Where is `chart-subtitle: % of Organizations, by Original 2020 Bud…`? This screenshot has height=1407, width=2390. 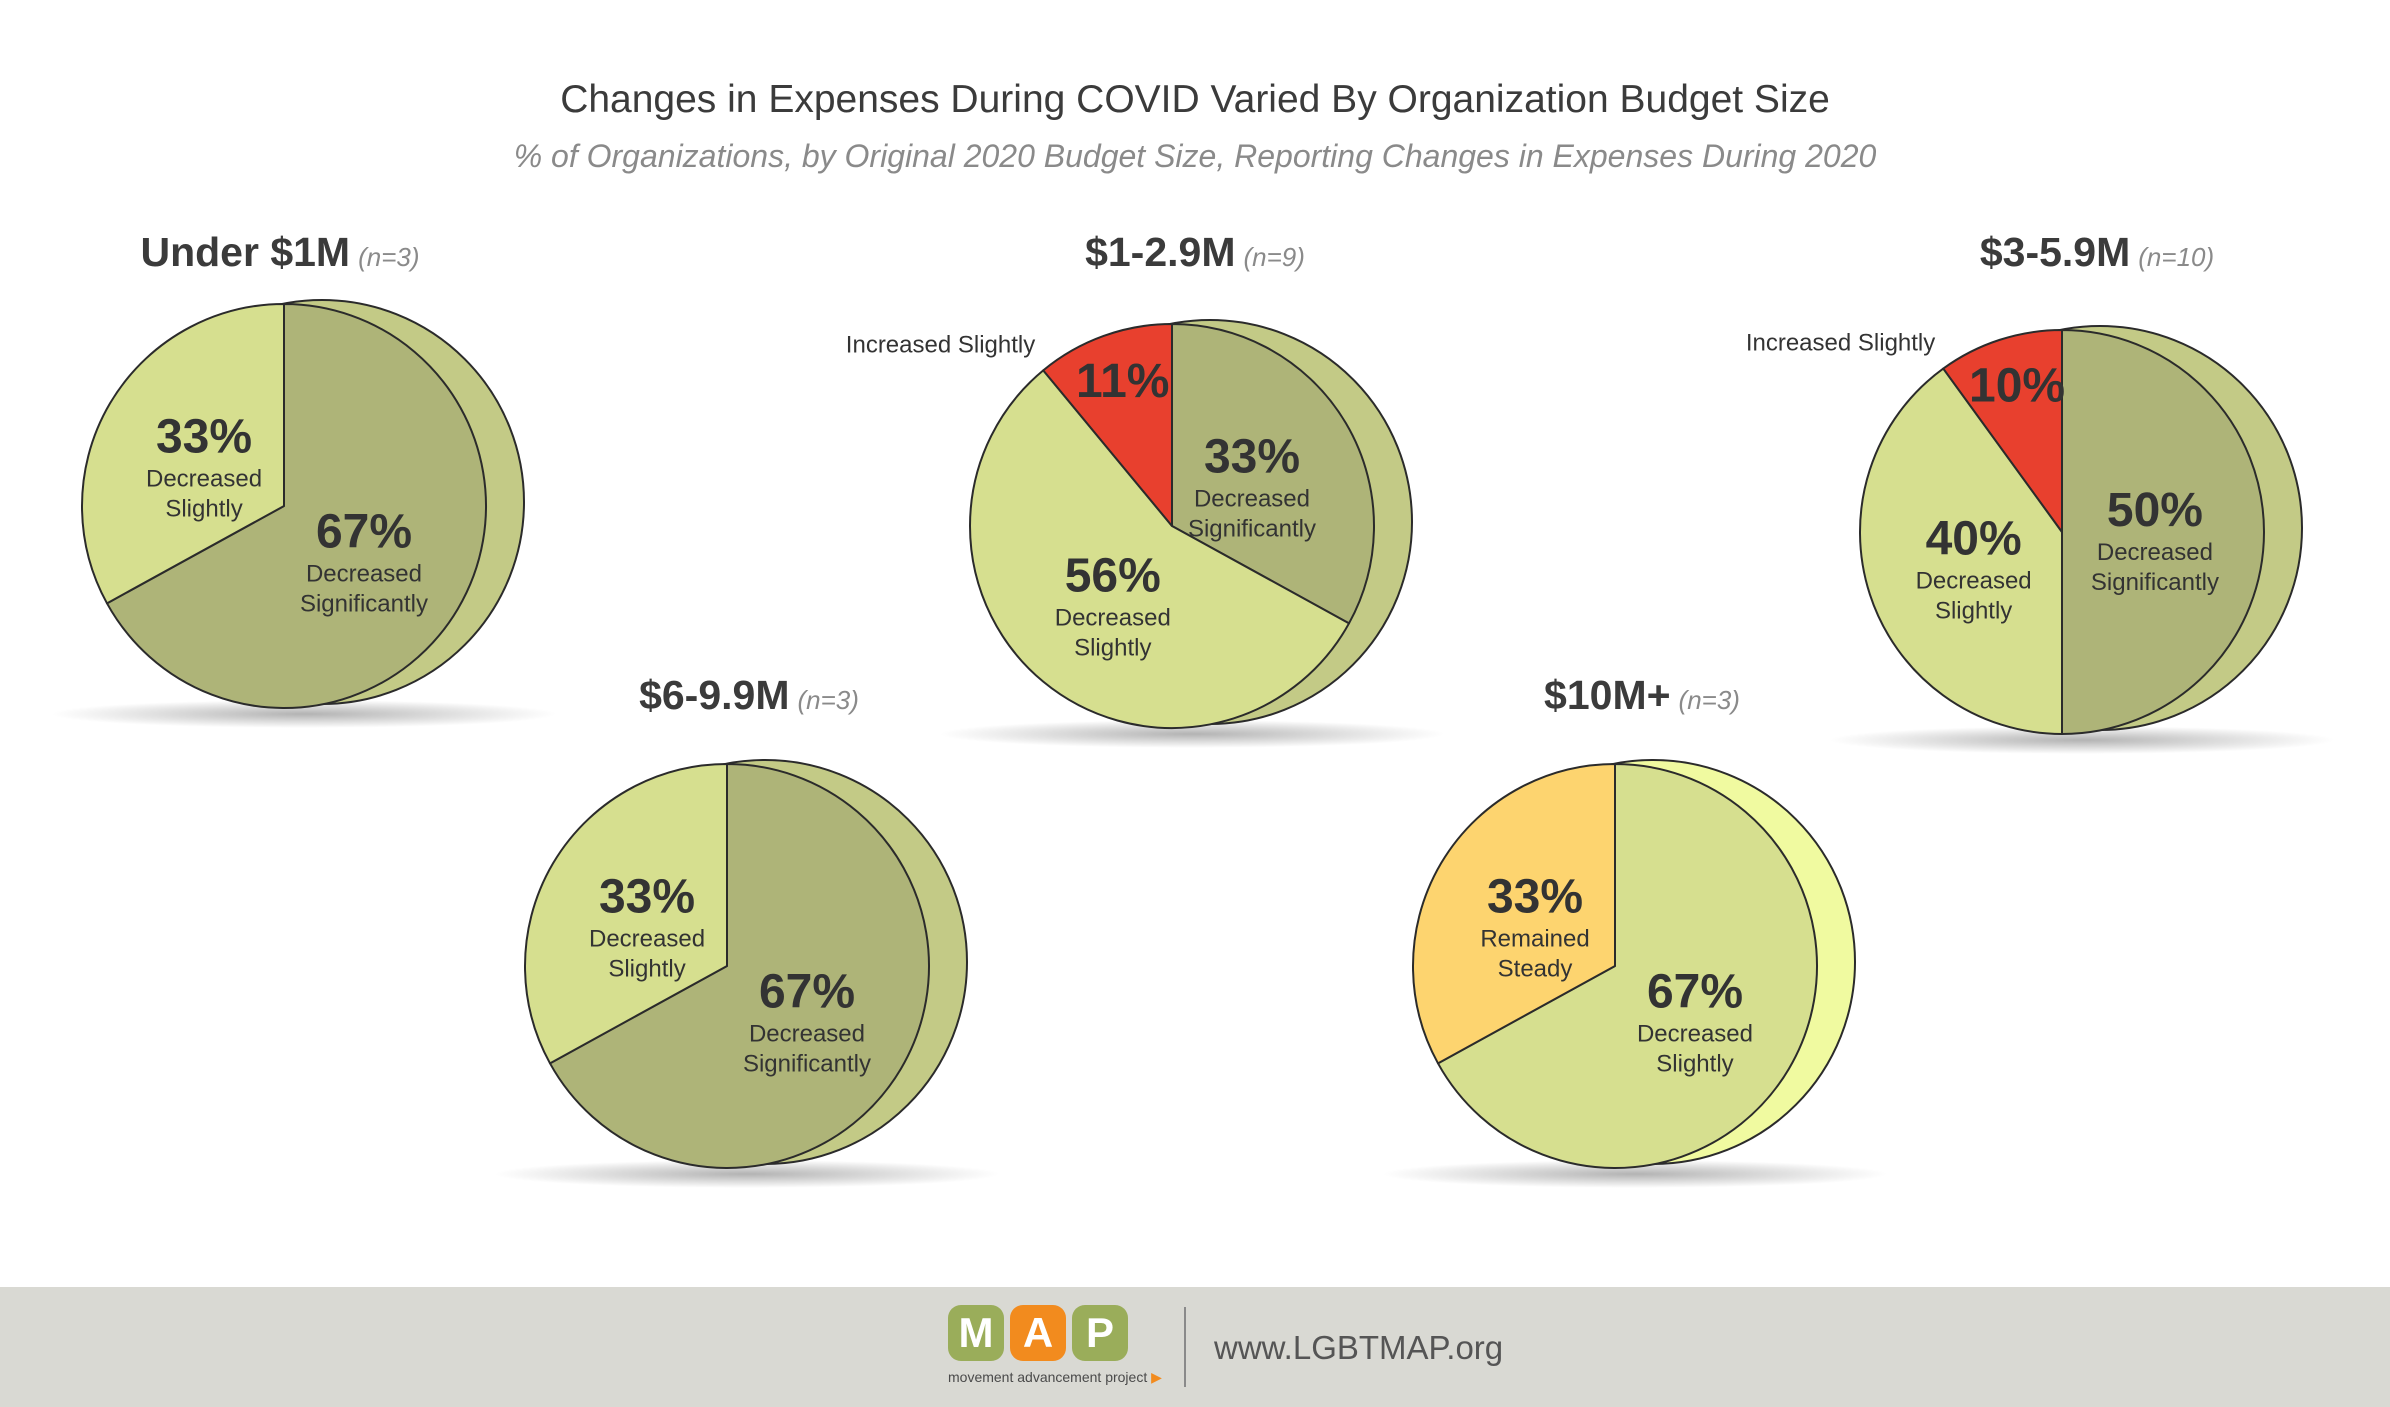 chart-subtitle: % of Organizations, by Original 2020 Bud… is located at coordinates (1195, 156).